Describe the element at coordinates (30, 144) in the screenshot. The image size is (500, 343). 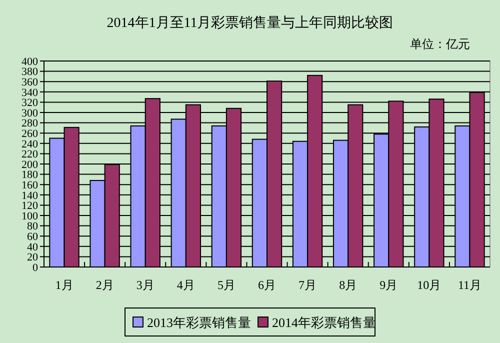
I see `y-tick-label: 240` at that location.